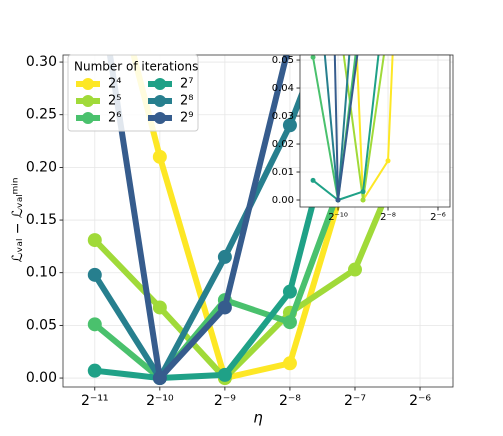  Describe the element at coordinates (41, 62) in the screenshot. I see `y-tick-label: 0.30` at that location.